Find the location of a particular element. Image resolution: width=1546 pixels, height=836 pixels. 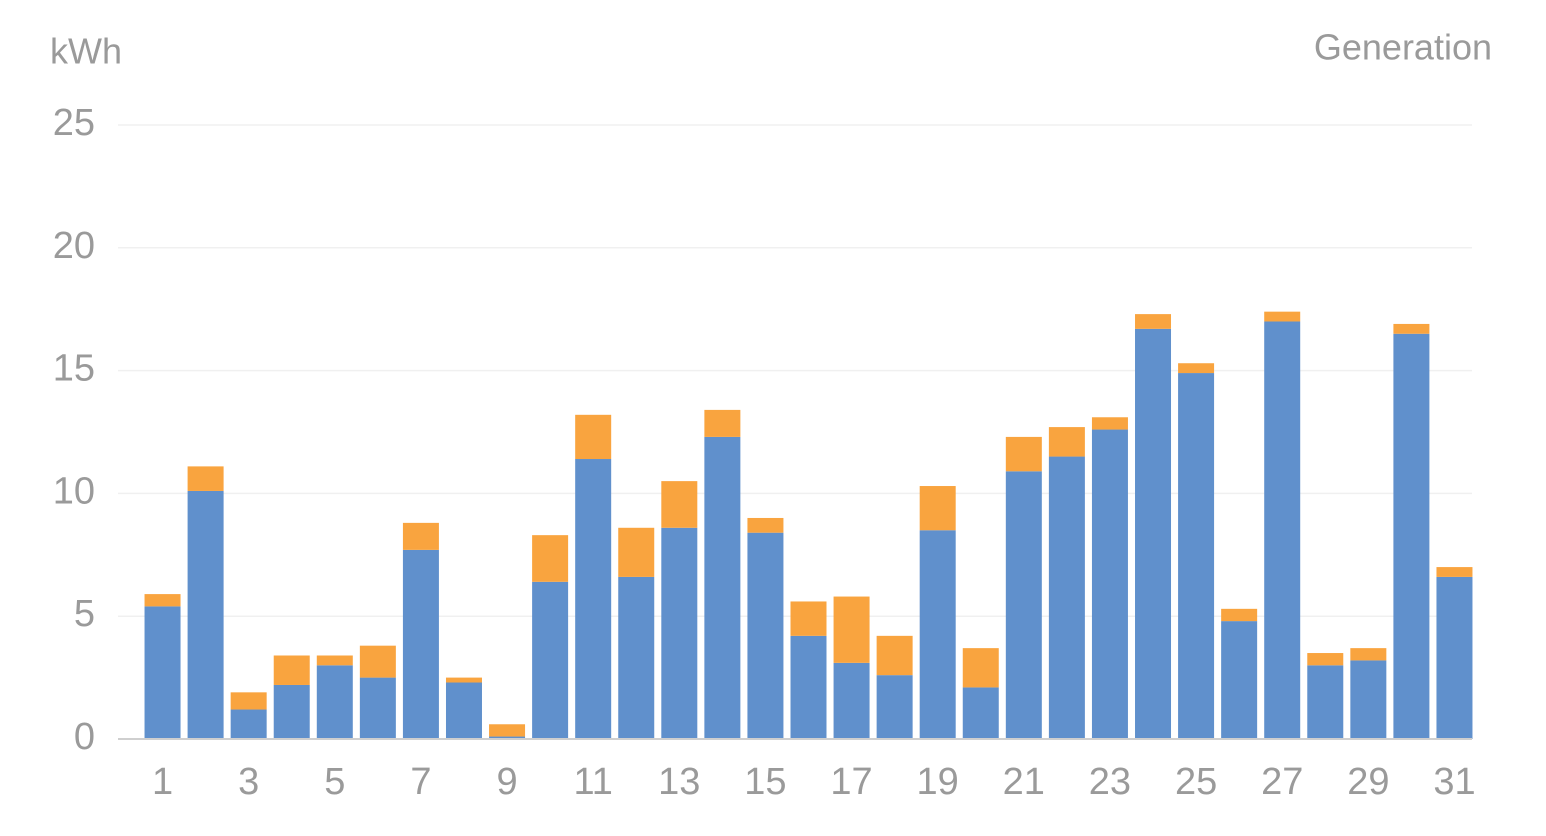

x-tick-label: 13 is located at coordinates (679, 782).